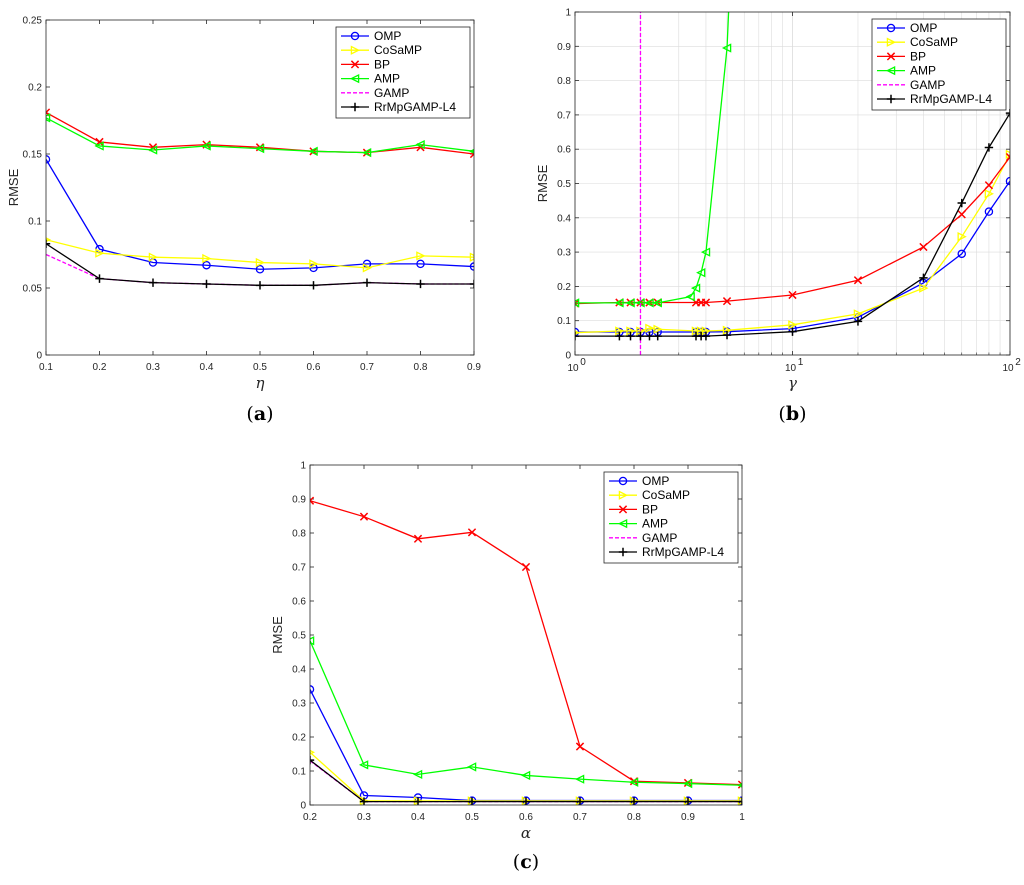  I want to click on y-tick-label: 0, so click(303, 806).